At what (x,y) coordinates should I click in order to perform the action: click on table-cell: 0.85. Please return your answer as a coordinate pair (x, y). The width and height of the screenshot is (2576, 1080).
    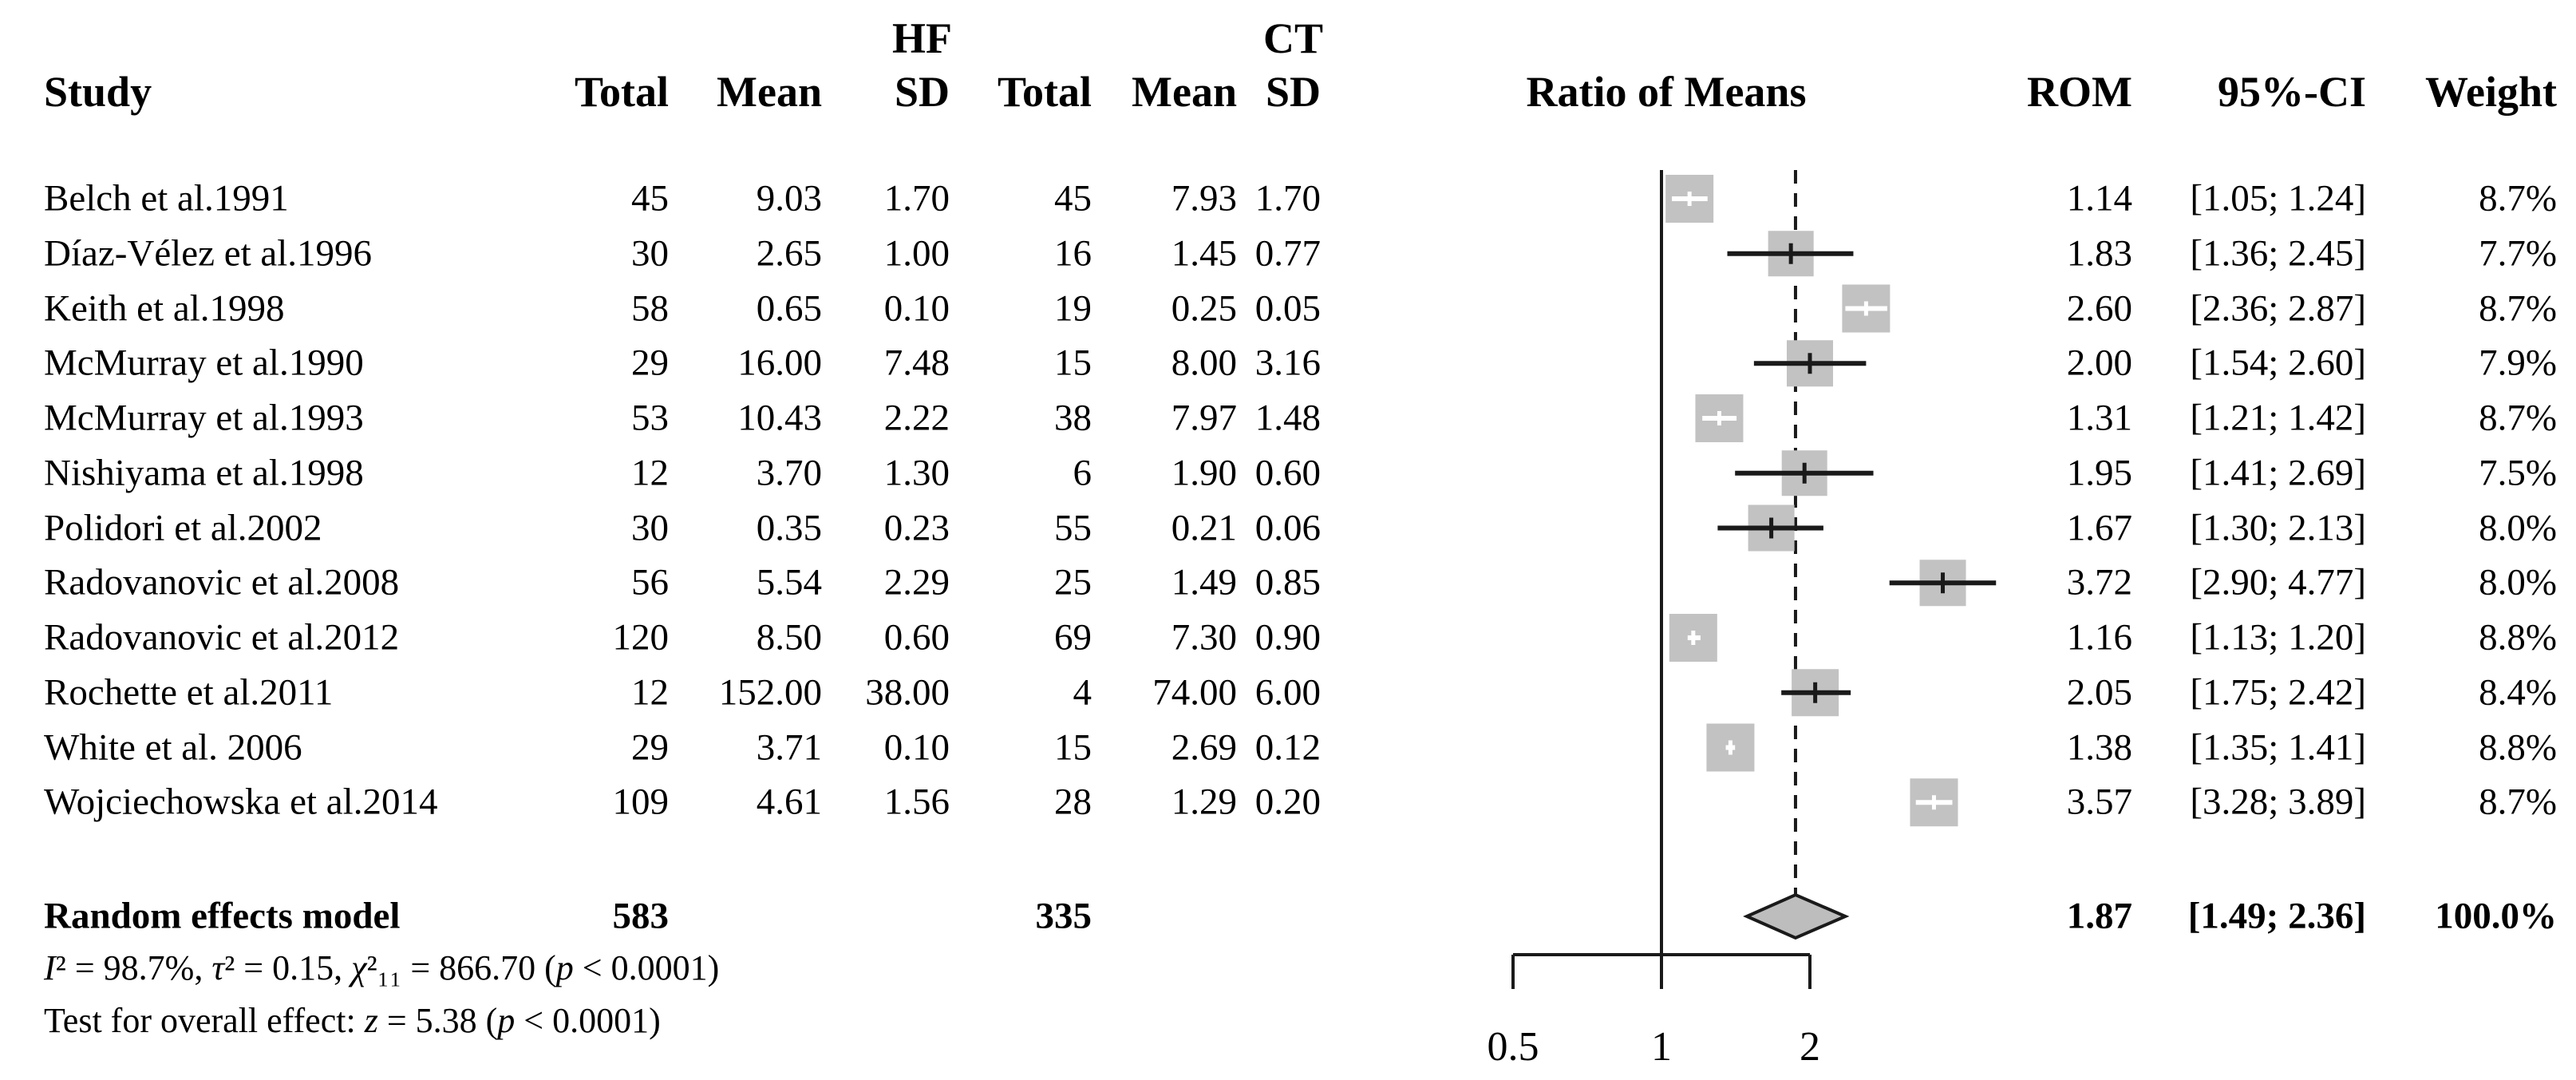
    Looking at the image, I should click on (1287, 582).